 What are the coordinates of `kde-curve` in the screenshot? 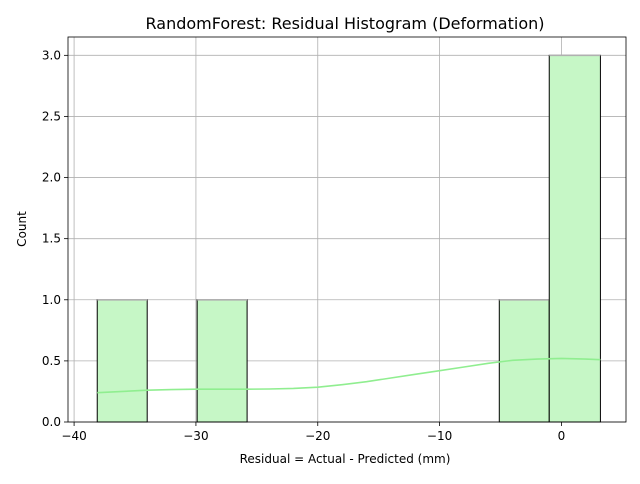 It's located at (349, 375).